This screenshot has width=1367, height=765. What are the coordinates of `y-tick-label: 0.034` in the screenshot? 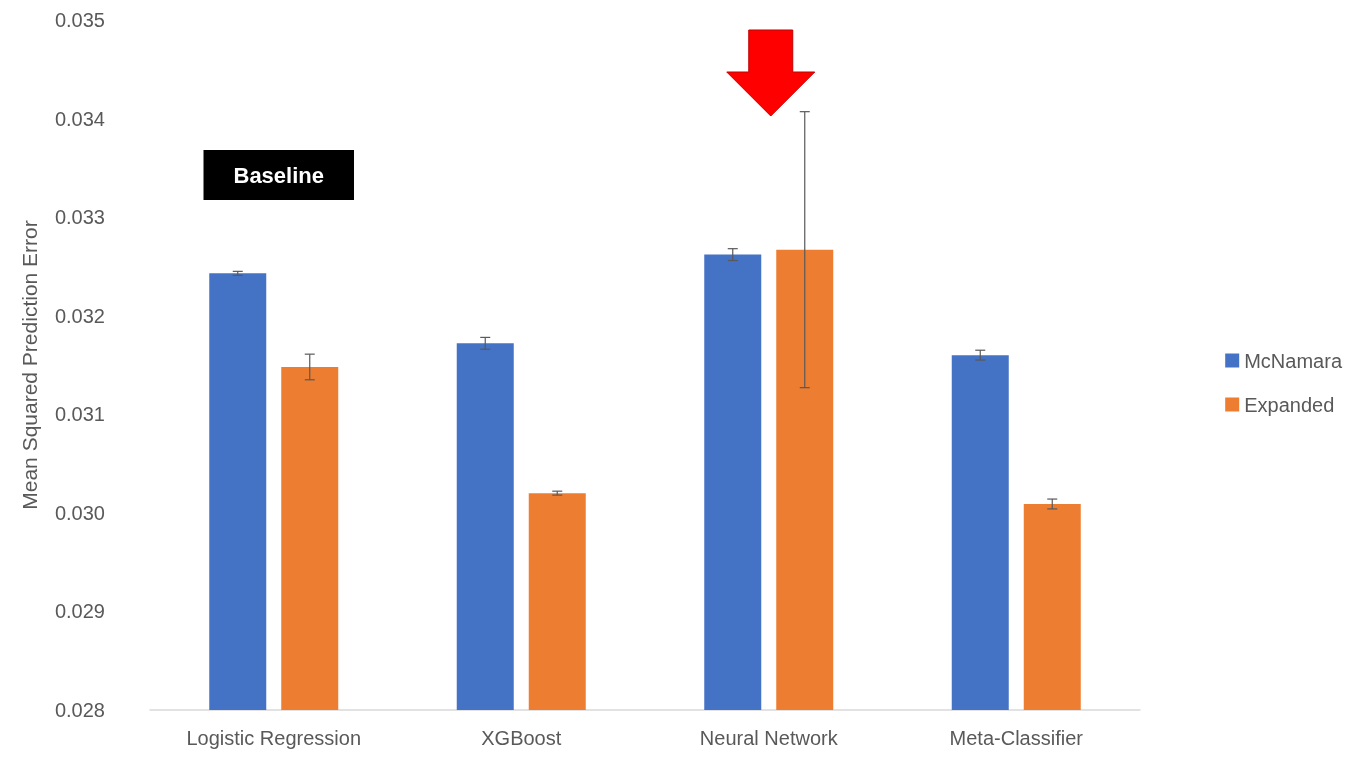 It's located at (79, 118).